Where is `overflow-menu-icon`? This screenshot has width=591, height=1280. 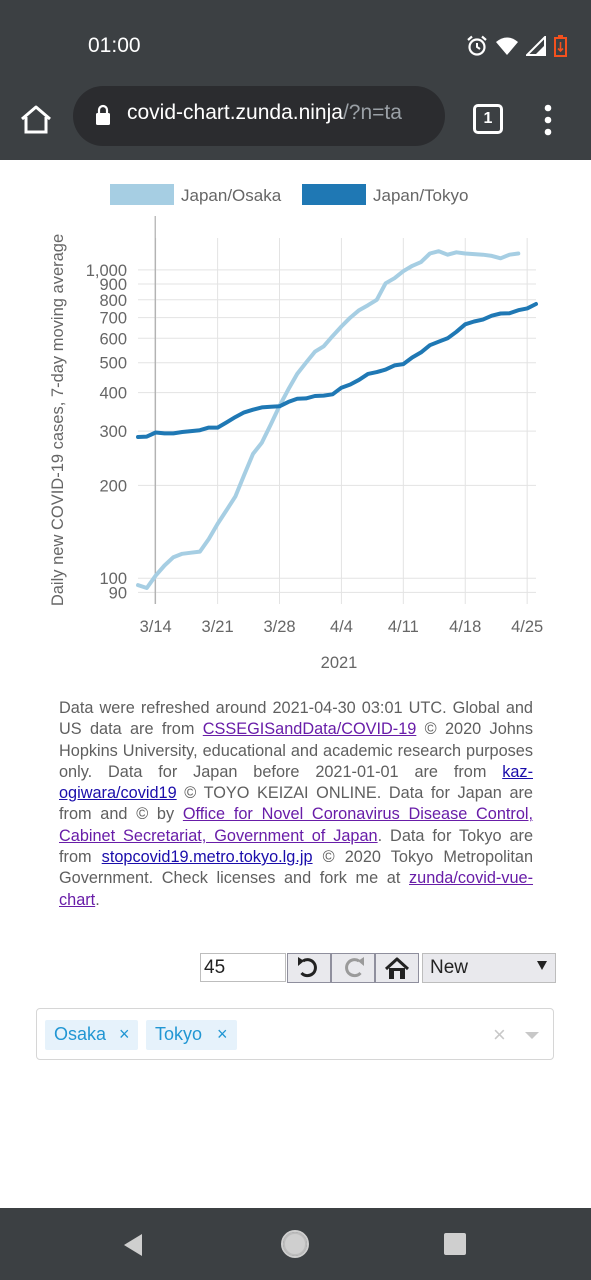 overflow-menu-icon is located at coordinates (548, 120).